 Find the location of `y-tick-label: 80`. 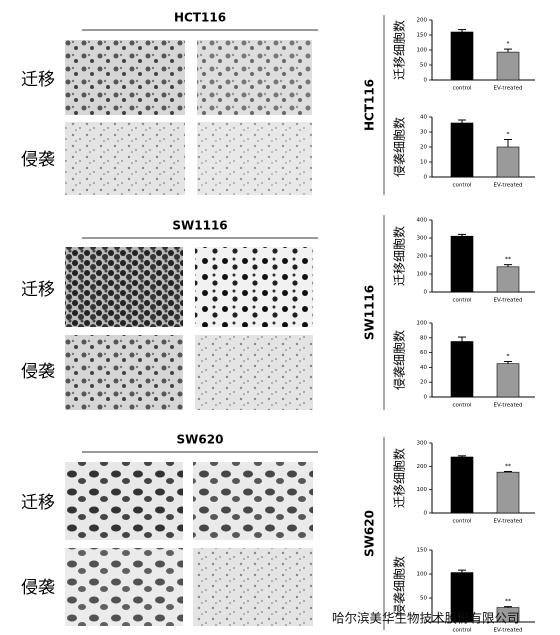

y-tick-label: 80 is located at coordinates (423, 338).